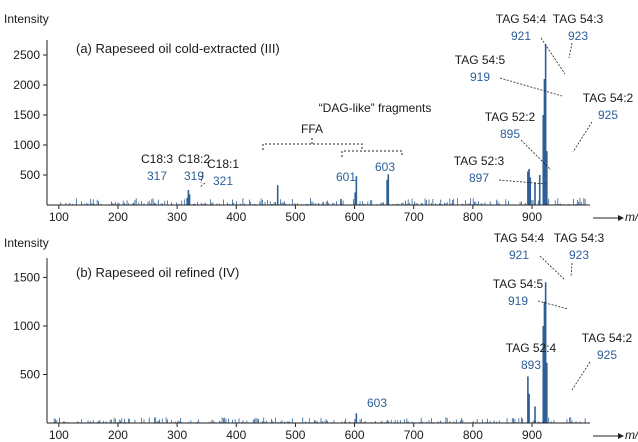 This screenshot has width=638, height=442. What do you see at coordinates (479, 161) in the screenshot?
I see `peak-label-tag-52-3-name: TAG 52:3` at bounding box center [479, 161].